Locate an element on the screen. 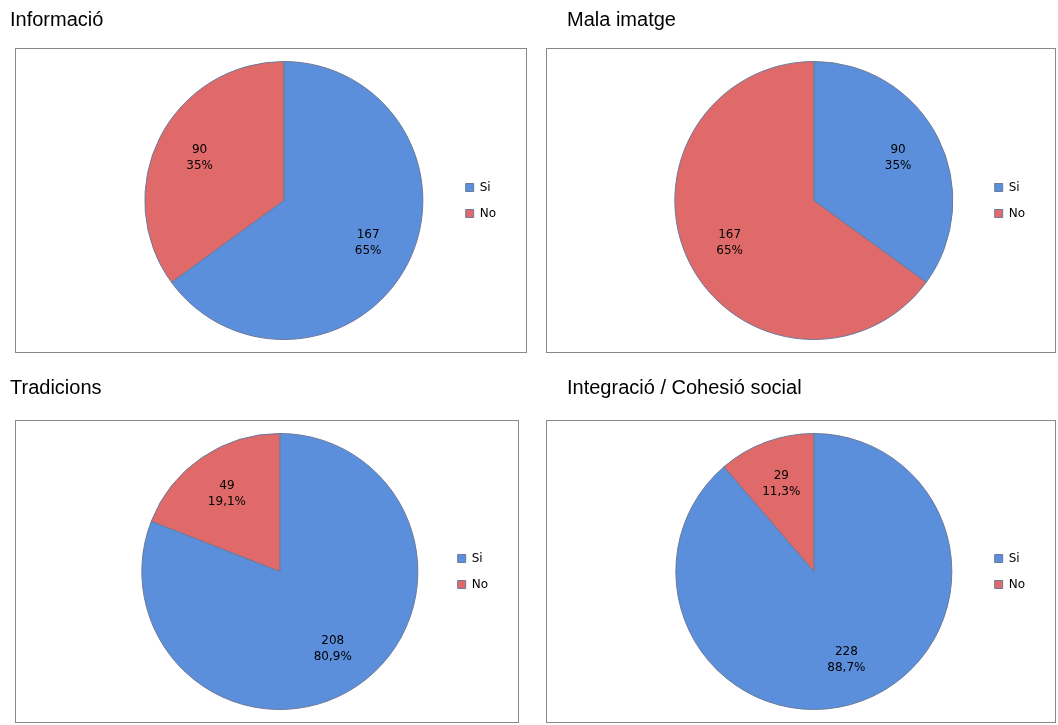 This screenshot has height=725, width=1058. chart-title: Integració / Cohesió social is located at coordinates (684, 387).